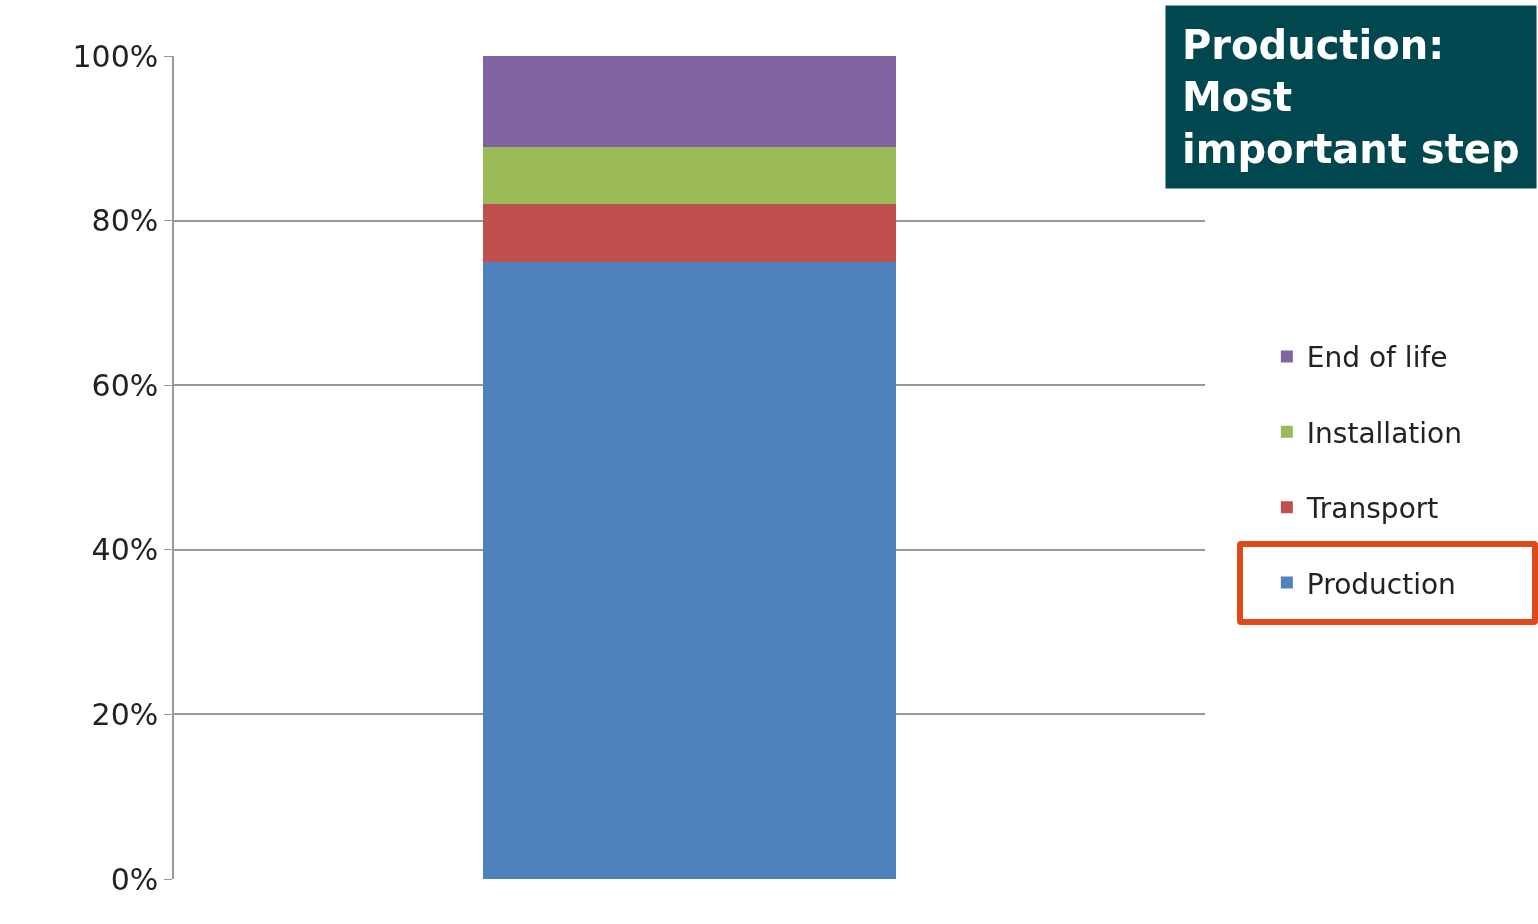  I want to click on legend-label: End of life, so click(1377, 358).